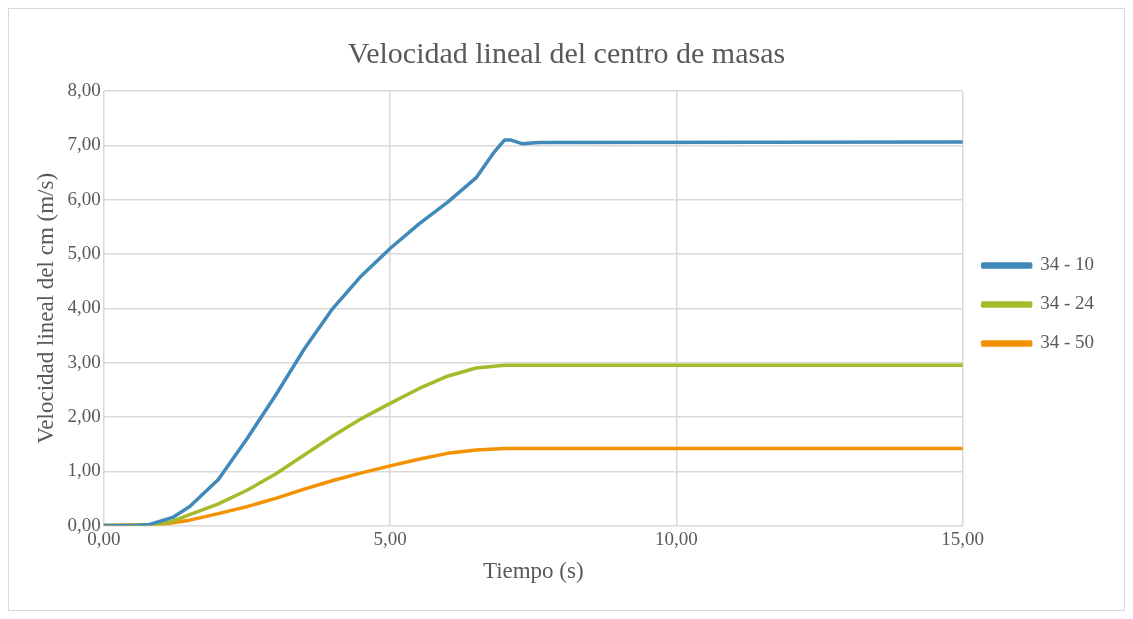 The height and width of the screenshot is (619, 1133). What do you see at coordinates (84, 198) in the screenshot?
I see `y-tick-label: 6,00` at bounding box center [84, 198].